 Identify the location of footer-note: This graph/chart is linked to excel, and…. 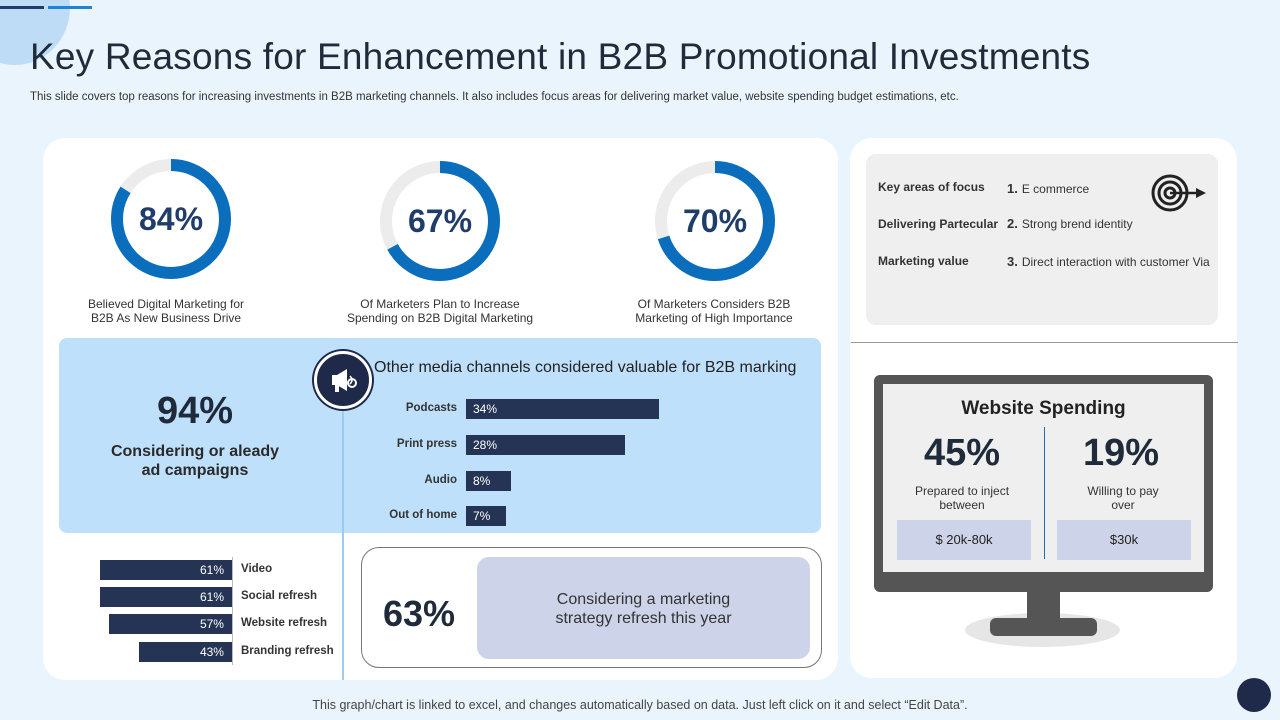
(640, 705).